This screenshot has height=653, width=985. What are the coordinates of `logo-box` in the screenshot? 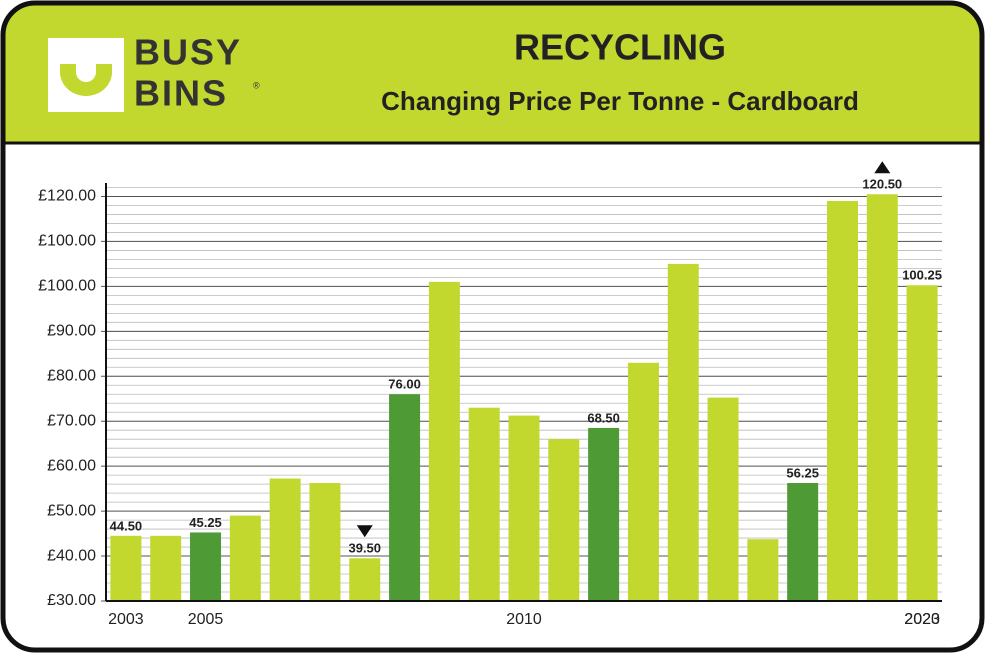 It's located at (86, 75).